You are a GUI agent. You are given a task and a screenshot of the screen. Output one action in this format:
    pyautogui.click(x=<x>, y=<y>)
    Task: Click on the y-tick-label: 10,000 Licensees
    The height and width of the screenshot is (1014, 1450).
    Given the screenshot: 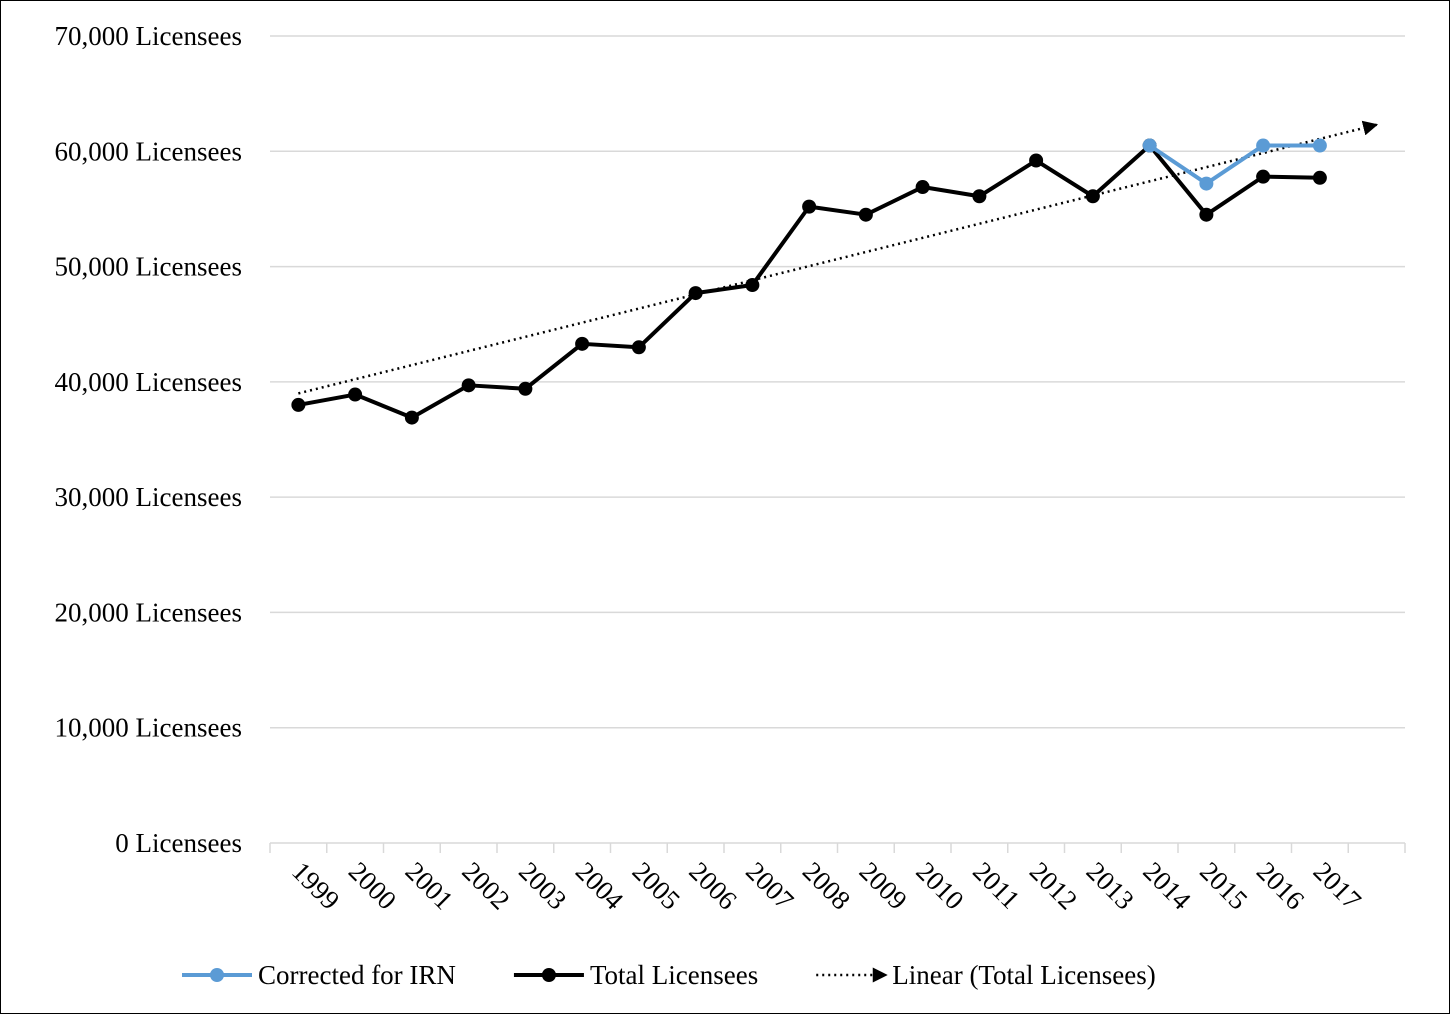 What is the action you would take?
    pyautogui.click(x=148, y=728)
    